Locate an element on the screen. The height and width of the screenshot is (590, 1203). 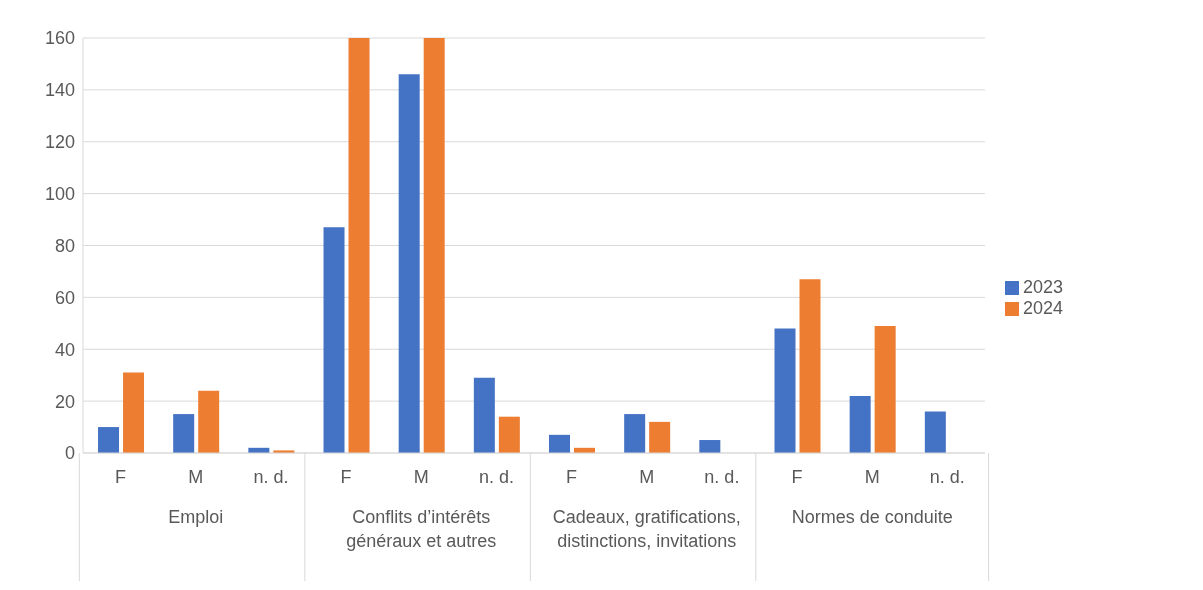
legend-label: 2023 is located at coordinates (1042, 287).